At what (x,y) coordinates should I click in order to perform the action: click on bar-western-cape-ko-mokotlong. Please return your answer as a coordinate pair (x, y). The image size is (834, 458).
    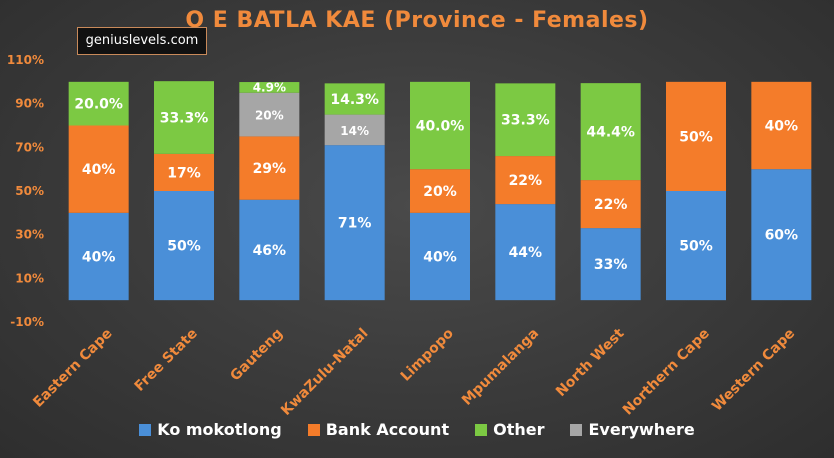
    Looking at the image, I should click on (781, 235).